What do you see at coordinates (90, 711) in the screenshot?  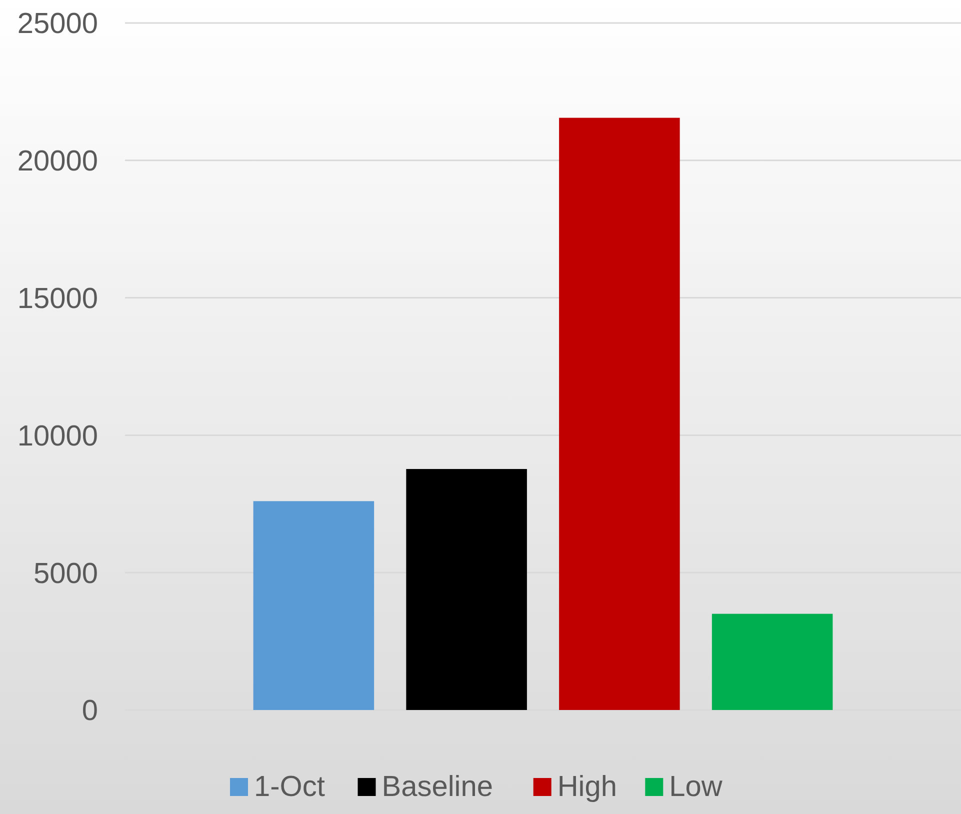 I see `y-tick-label: 0` at bounding box center [90, 711].